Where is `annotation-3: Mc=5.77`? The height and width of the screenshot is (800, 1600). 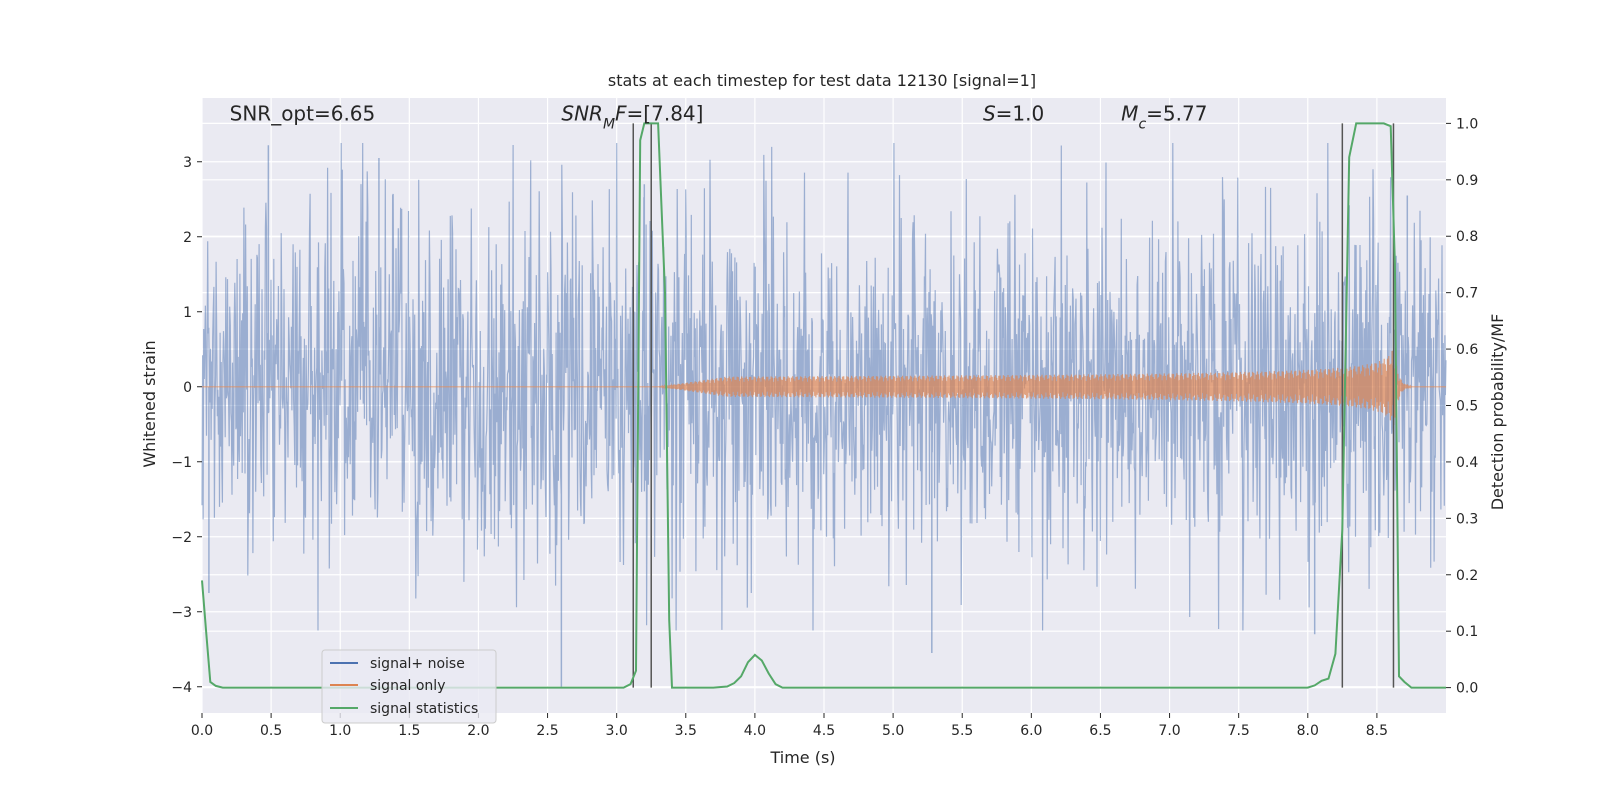 annotation-3: Mc=5.77 is located at coordinates (1164, 117).